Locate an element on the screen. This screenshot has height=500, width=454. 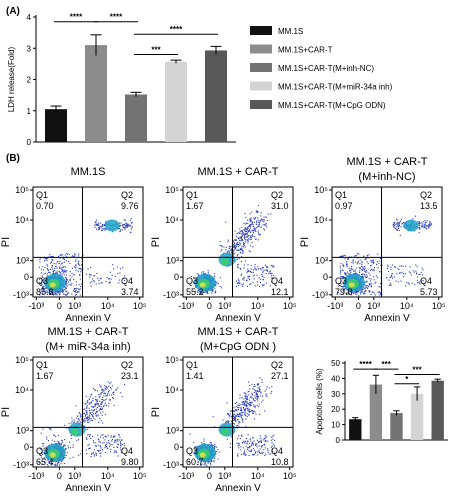
bar is located at coordinates (355, 429).